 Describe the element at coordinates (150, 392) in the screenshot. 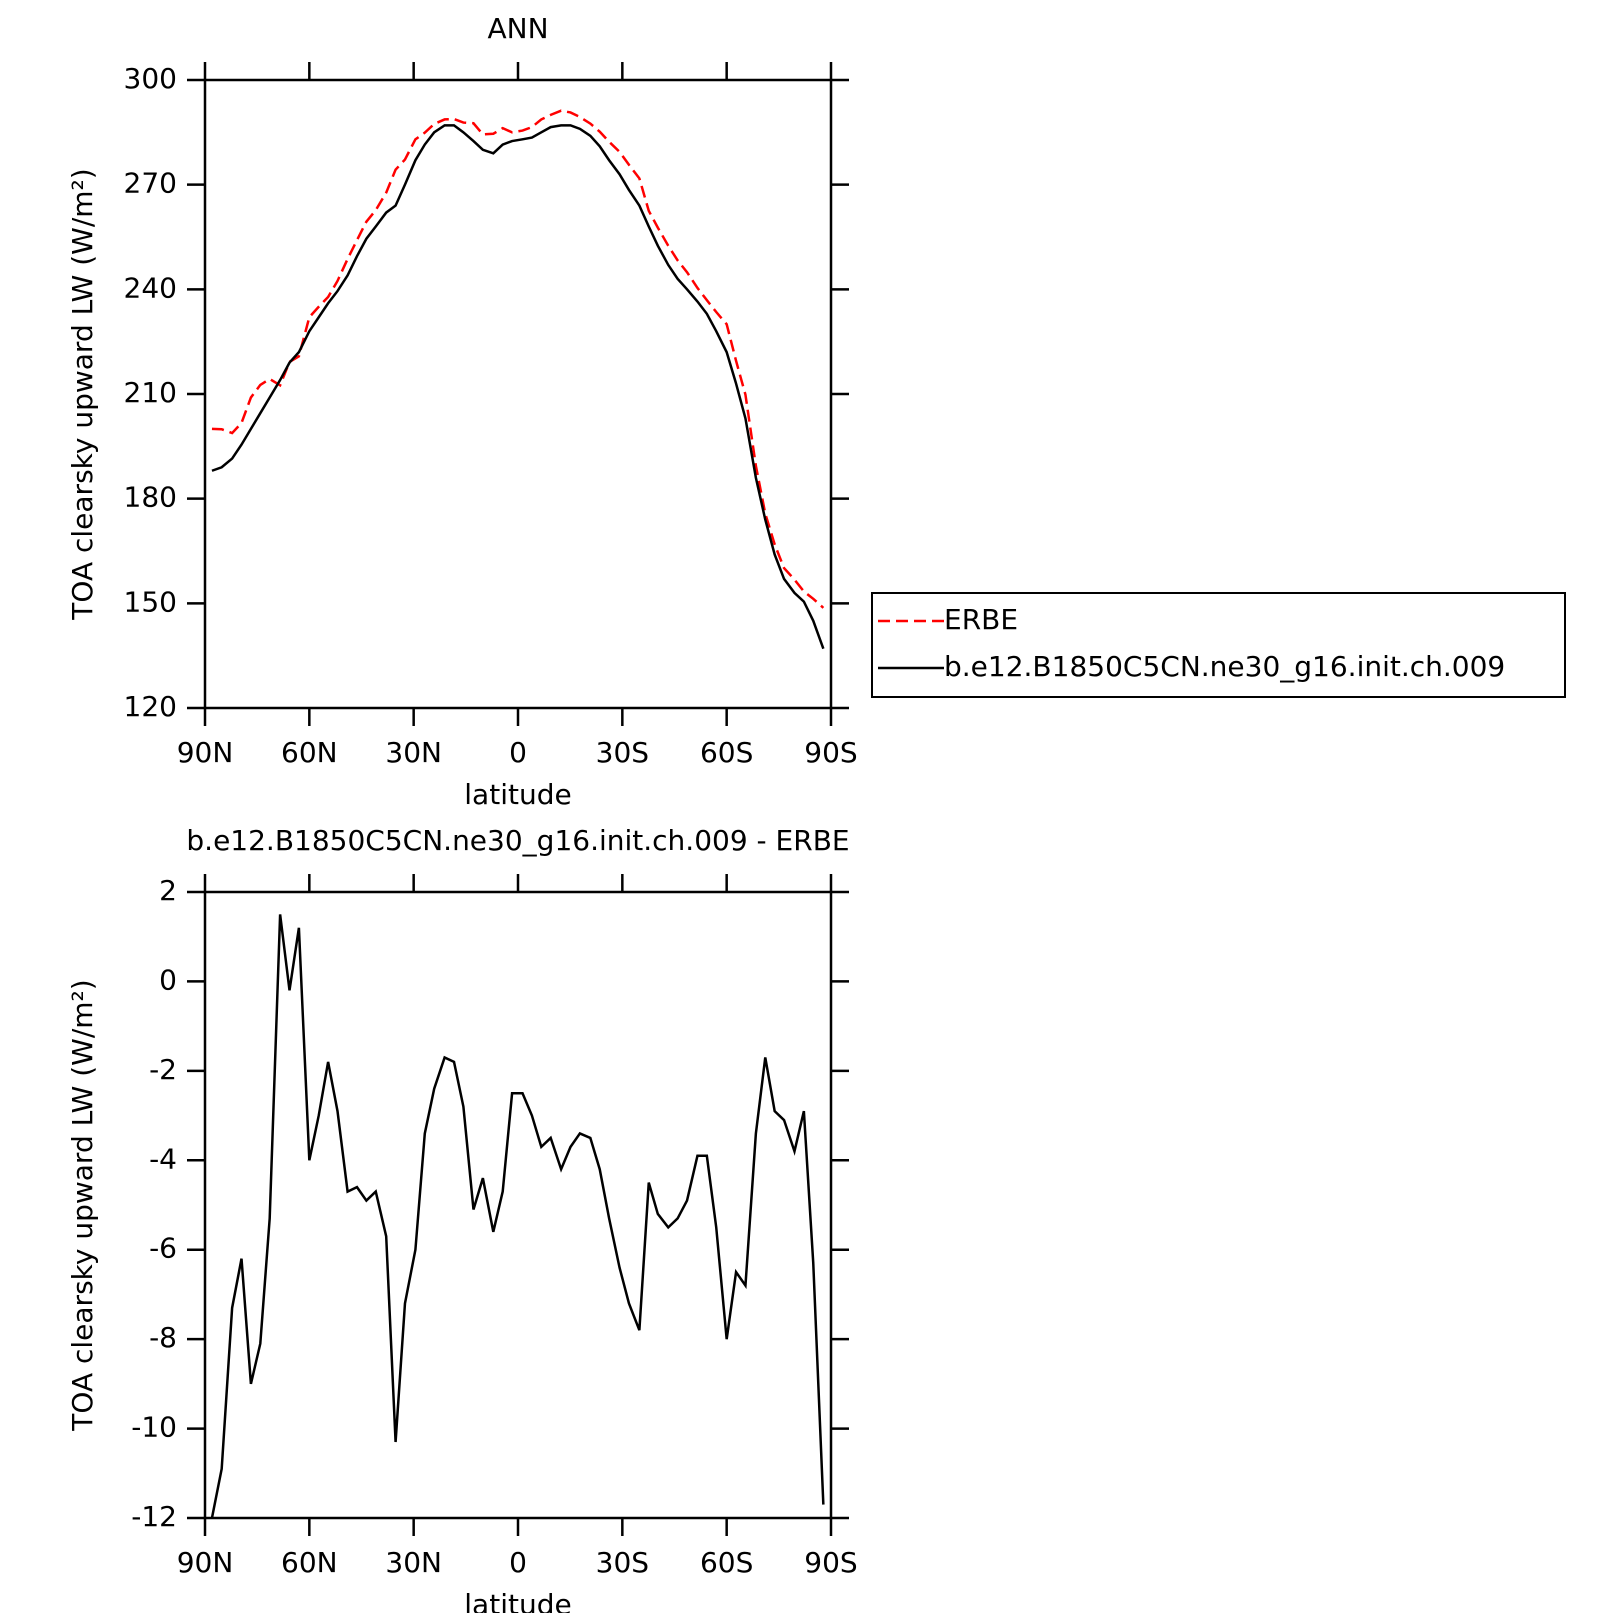

I see `y-tick-label: 210` at that location.